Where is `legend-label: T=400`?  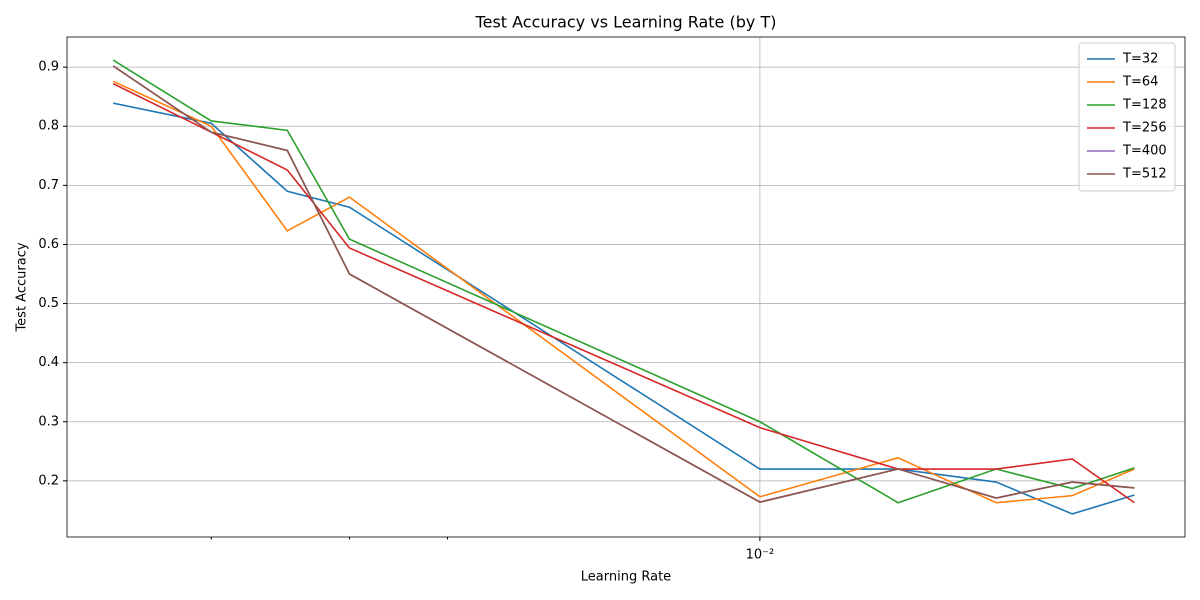 legend-label: T=400 is located at coordinates (1144, 151).